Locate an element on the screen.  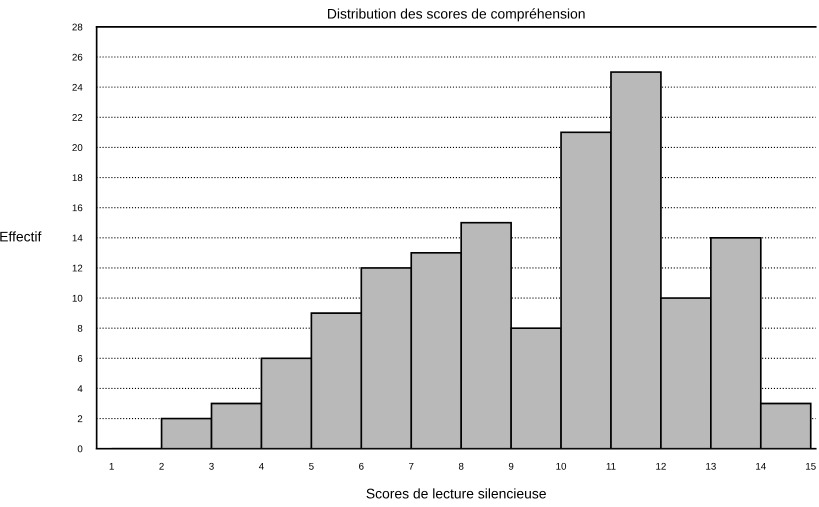
y-tick-label: 28 is located at coordinates (77, 27).